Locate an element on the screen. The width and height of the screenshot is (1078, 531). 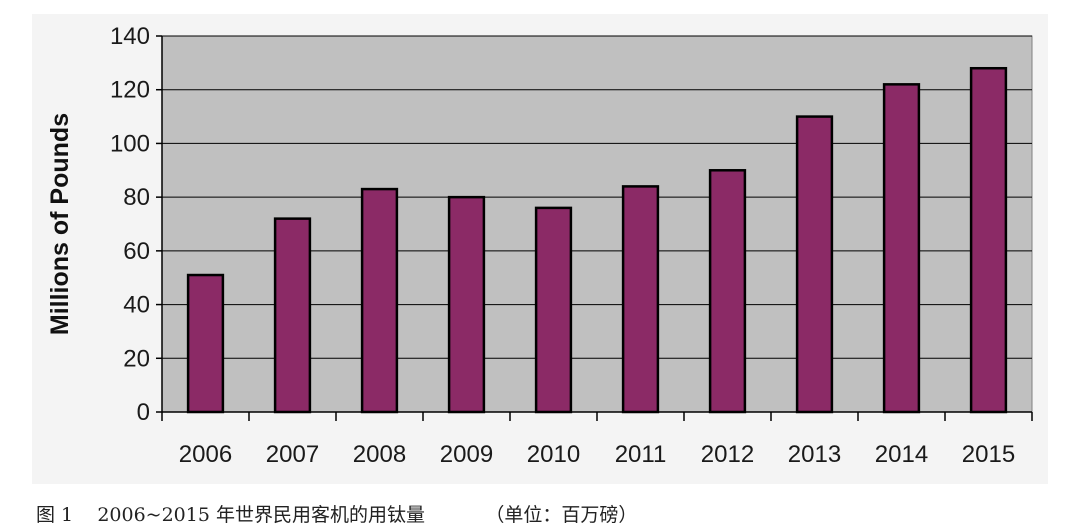
y-tick-label: 120 is located at coordinates (130, 90).